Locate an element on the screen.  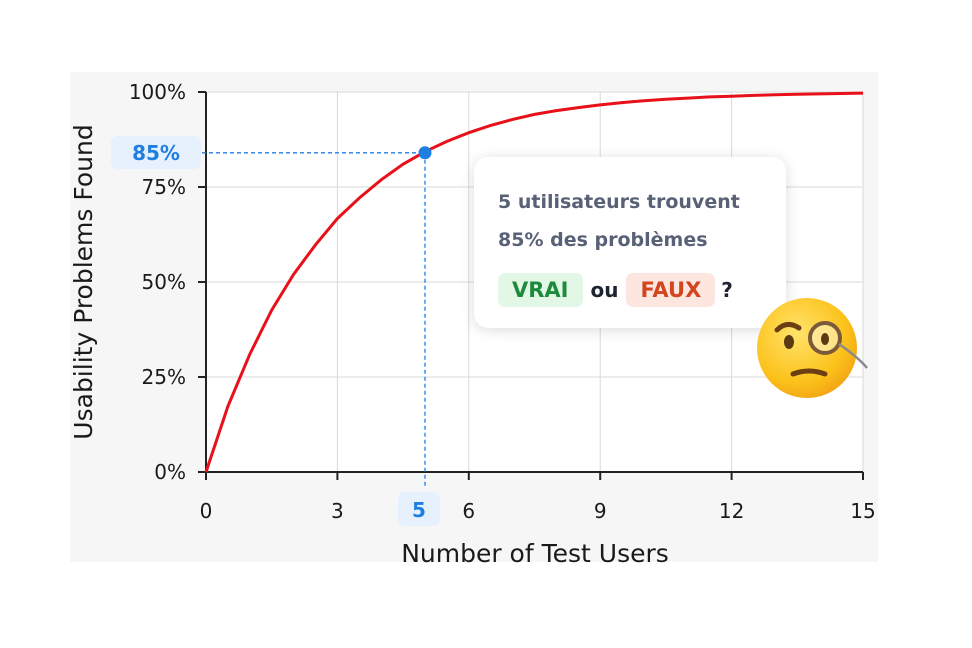
answer-row: VRAI ou FAUX ? is located at coordinates (630, 290).